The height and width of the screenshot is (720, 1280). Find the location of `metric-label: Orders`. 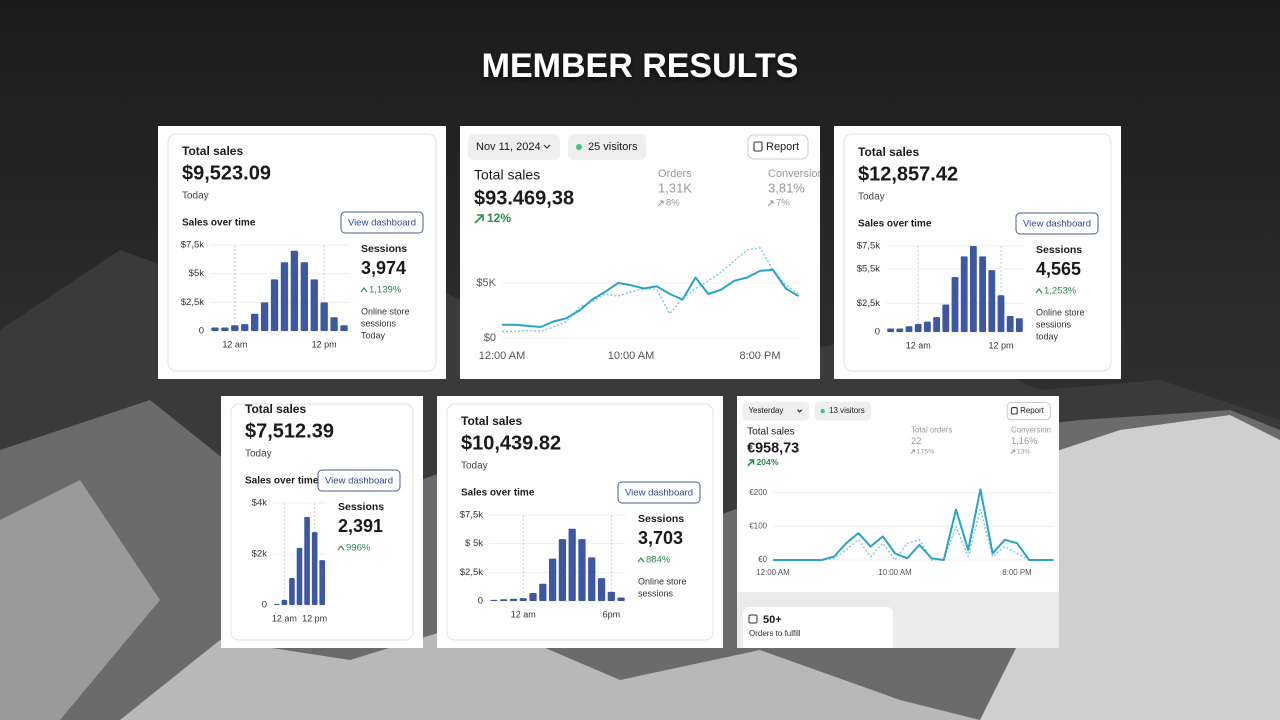

metric-label: Orders is located at coordinates (675, 174).